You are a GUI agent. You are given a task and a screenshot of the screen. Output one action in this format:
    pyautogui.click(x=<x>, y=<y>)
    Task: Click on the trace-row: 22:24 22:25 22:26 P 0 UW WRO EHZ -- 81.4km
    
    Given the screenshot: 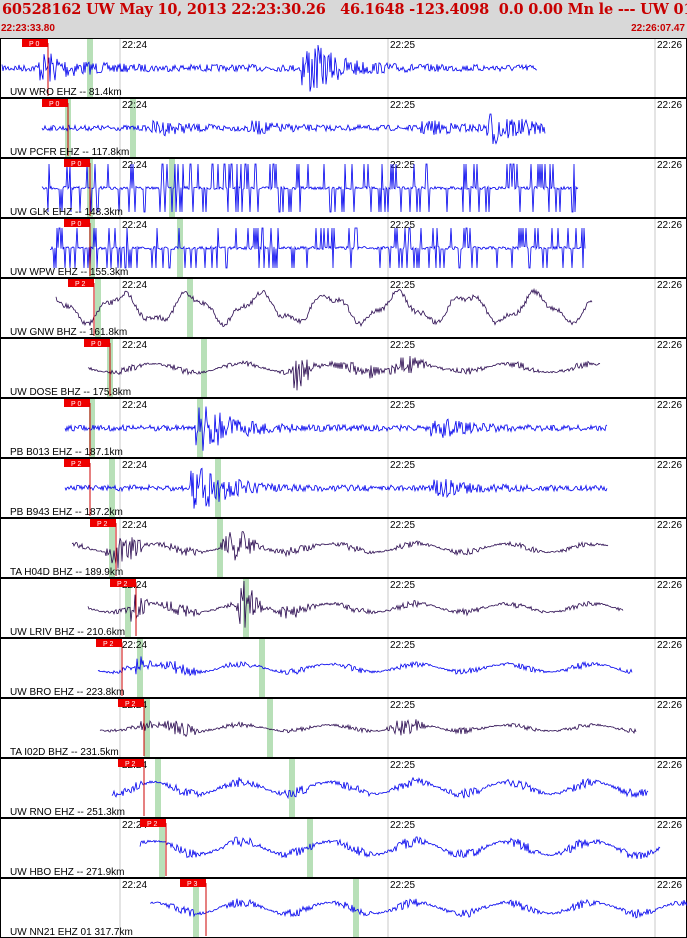 What is the action you would take?
    pyautogui.click(x=343, y=68)
    